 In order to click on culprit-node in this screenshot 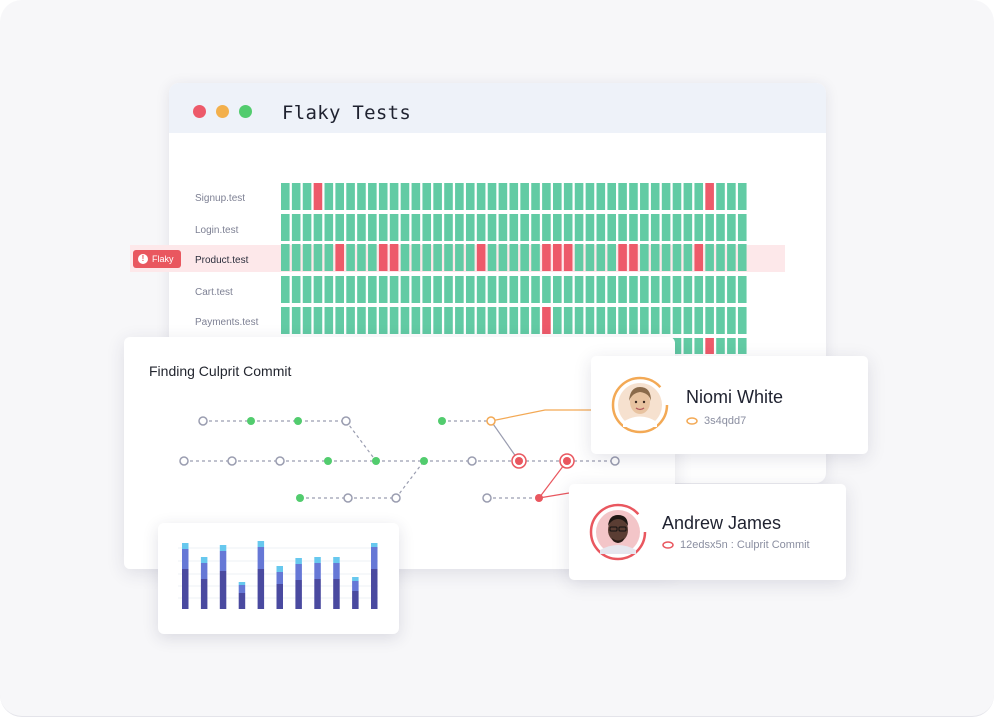, I will do `click(567, 461)`.